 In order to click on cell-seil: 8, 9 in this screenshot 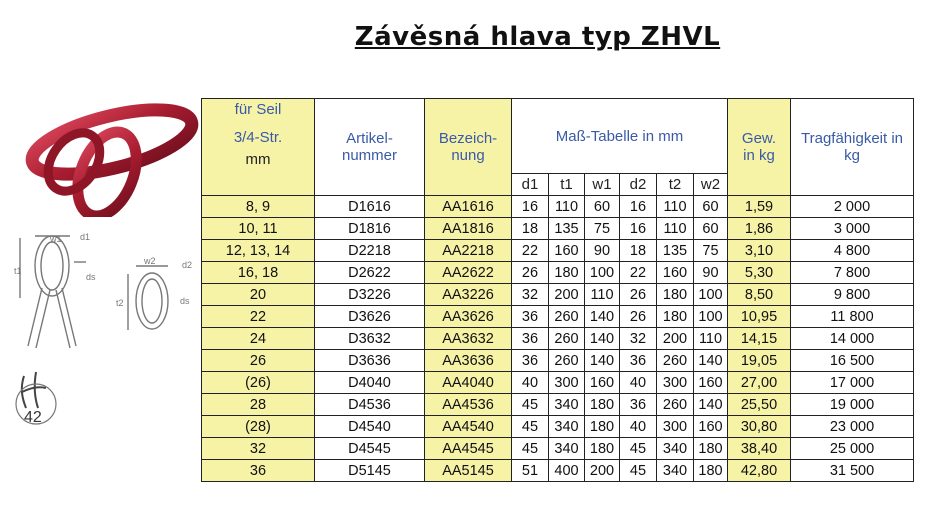, I will do `click(258, 206)`.